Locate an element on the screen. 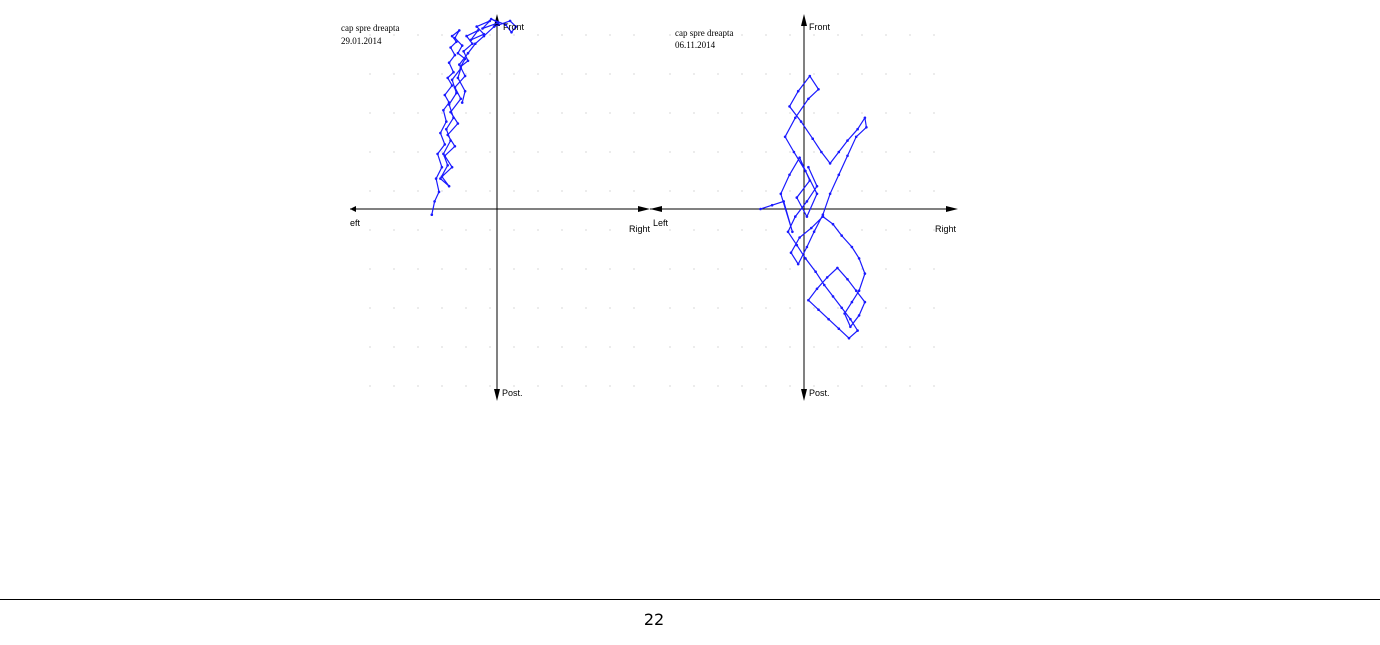  left-label-2: Left is located at coordinates (661, 223).